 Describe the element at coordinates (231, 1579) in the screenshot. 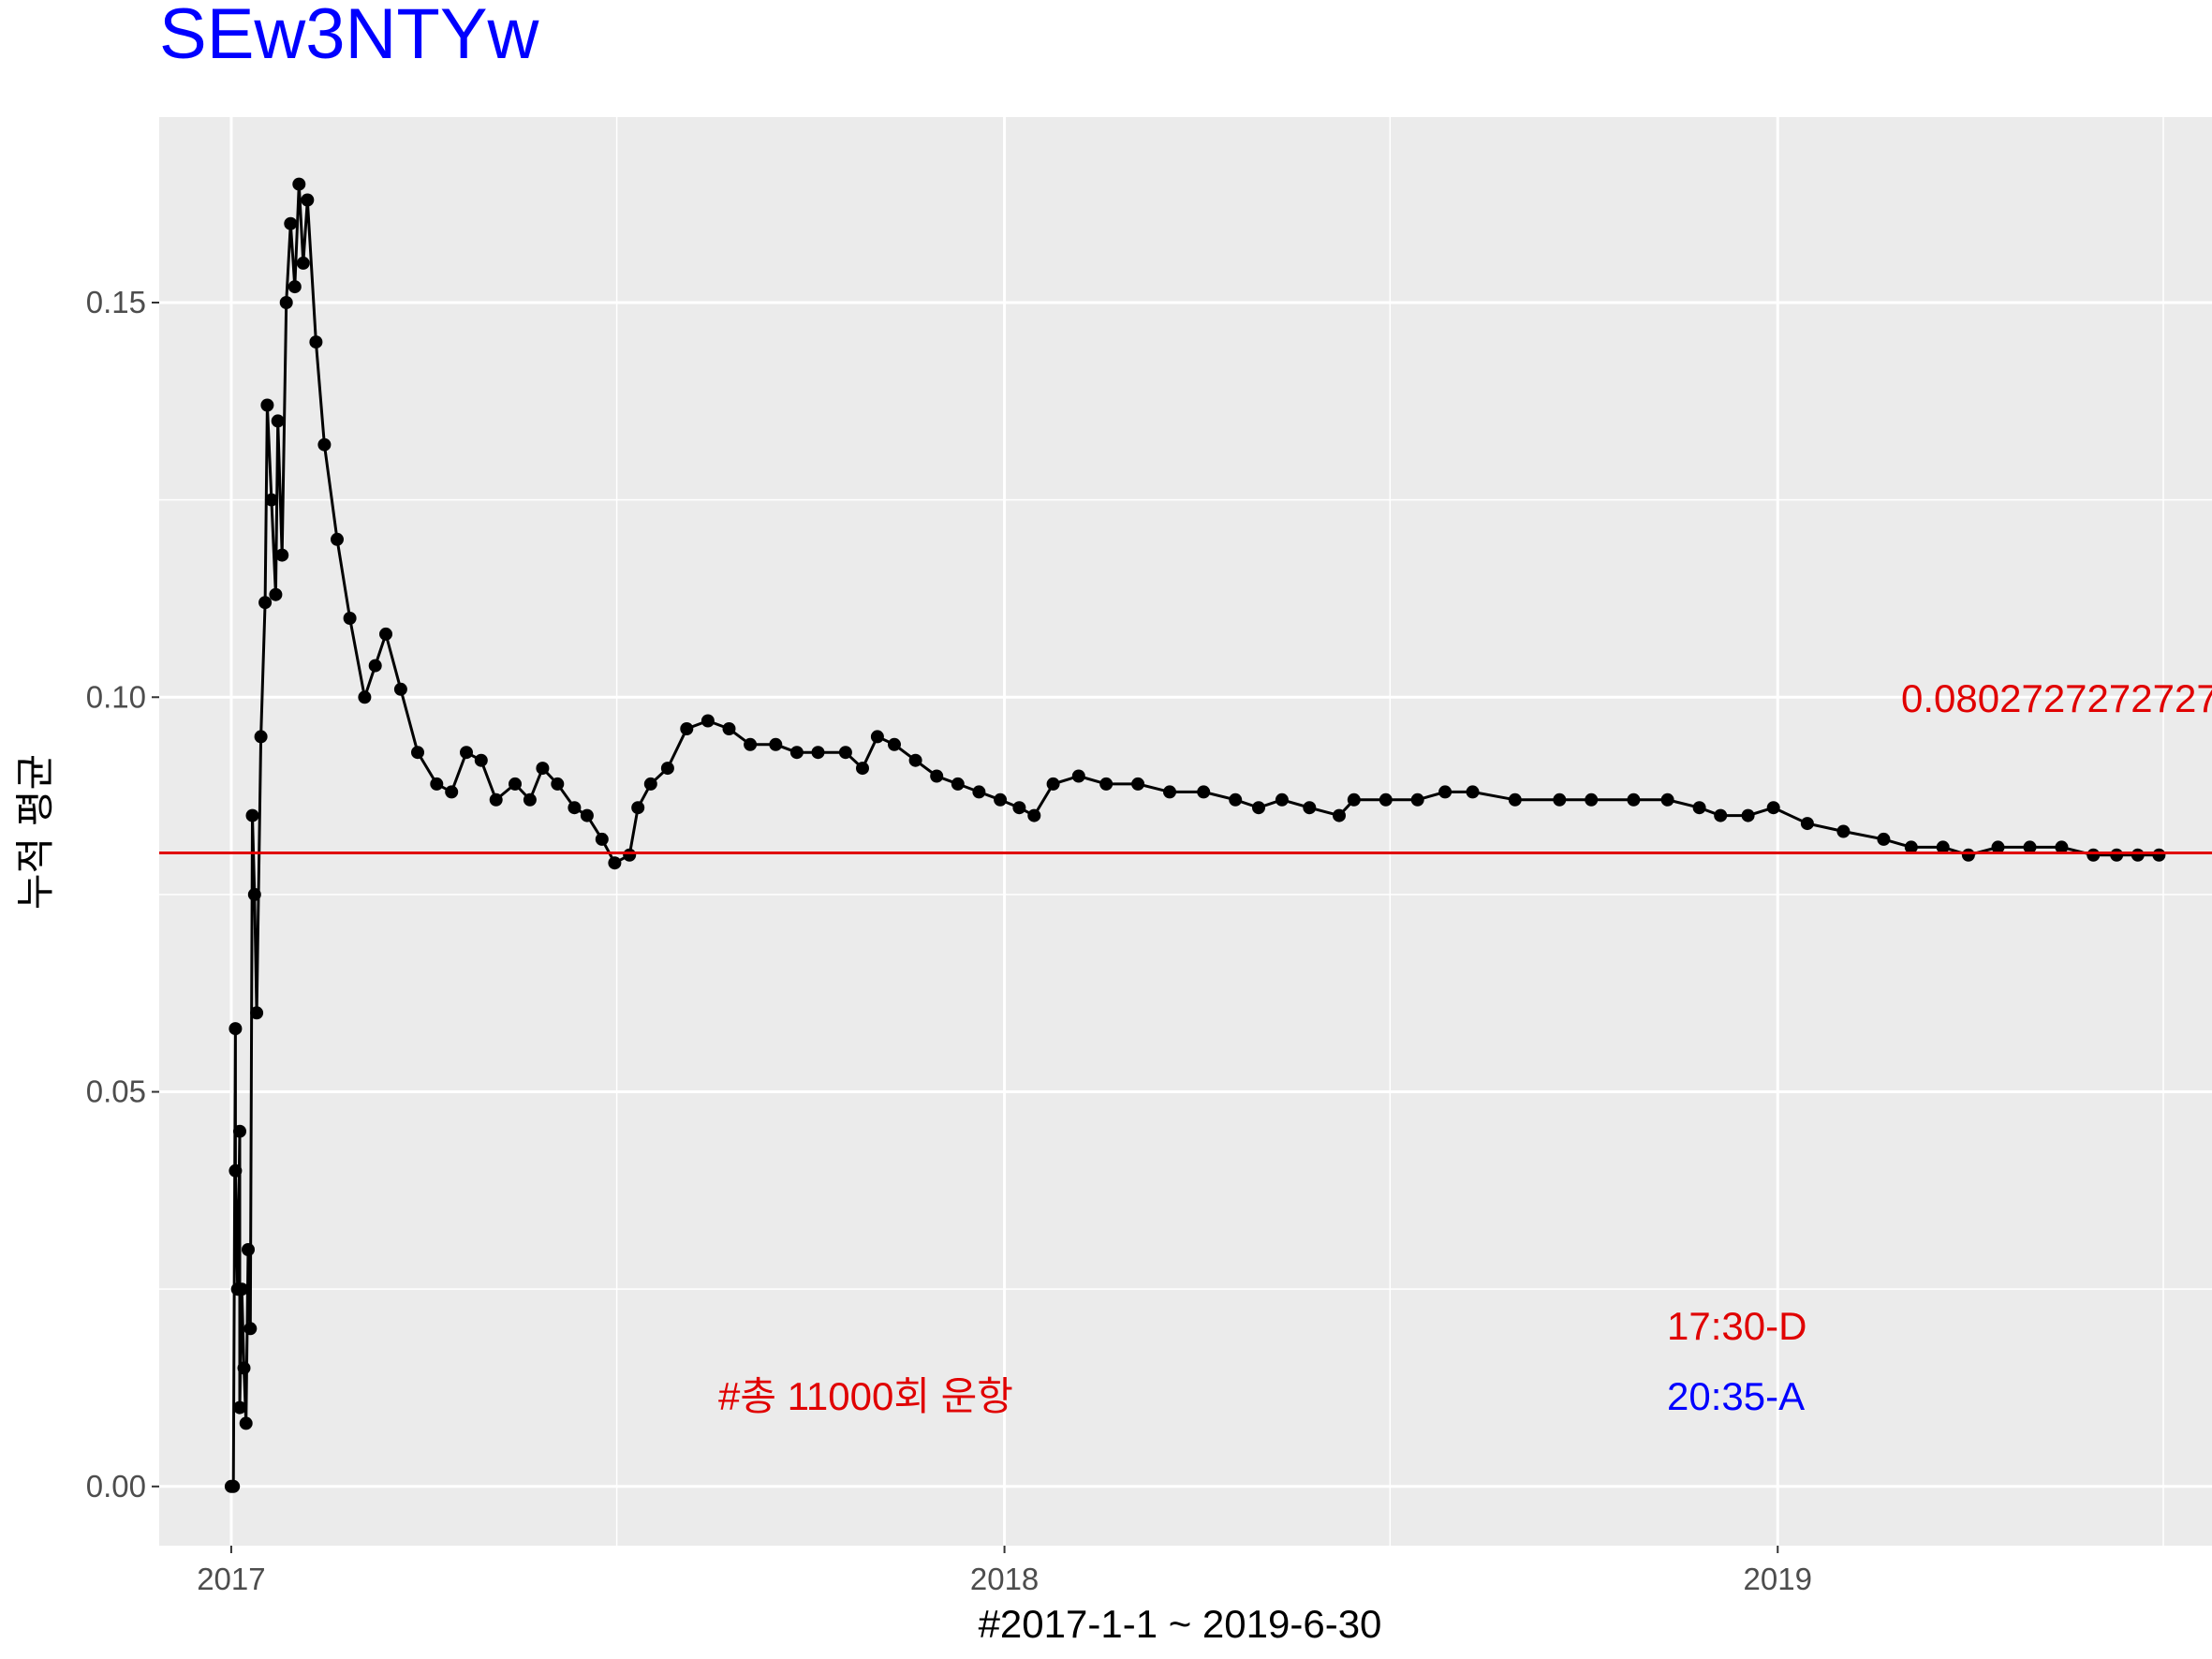

I see `x-tick-label: 2017` at that location.